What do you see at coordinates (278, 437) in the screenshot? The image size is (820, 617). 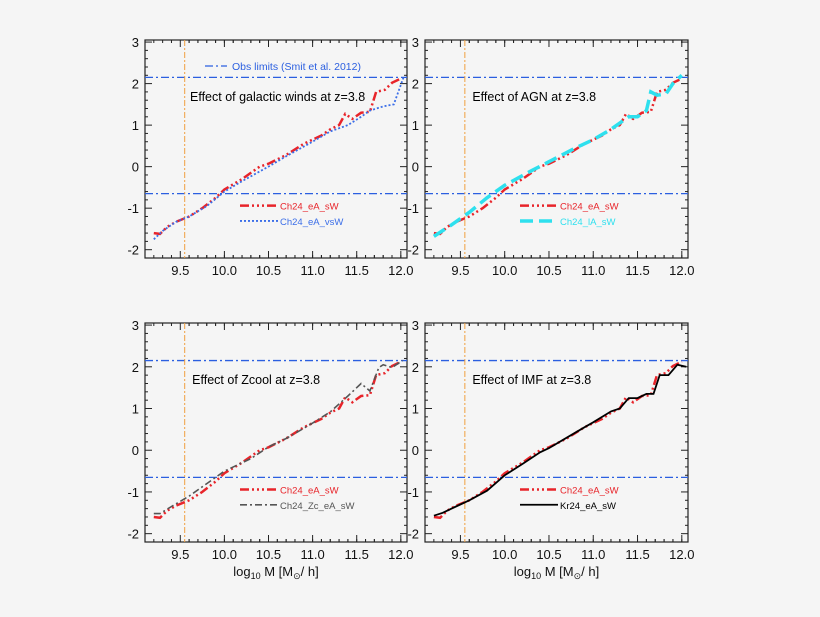 I see `series-line-Ch24_Zc_eA_sW` at bounding box center [278, 437].